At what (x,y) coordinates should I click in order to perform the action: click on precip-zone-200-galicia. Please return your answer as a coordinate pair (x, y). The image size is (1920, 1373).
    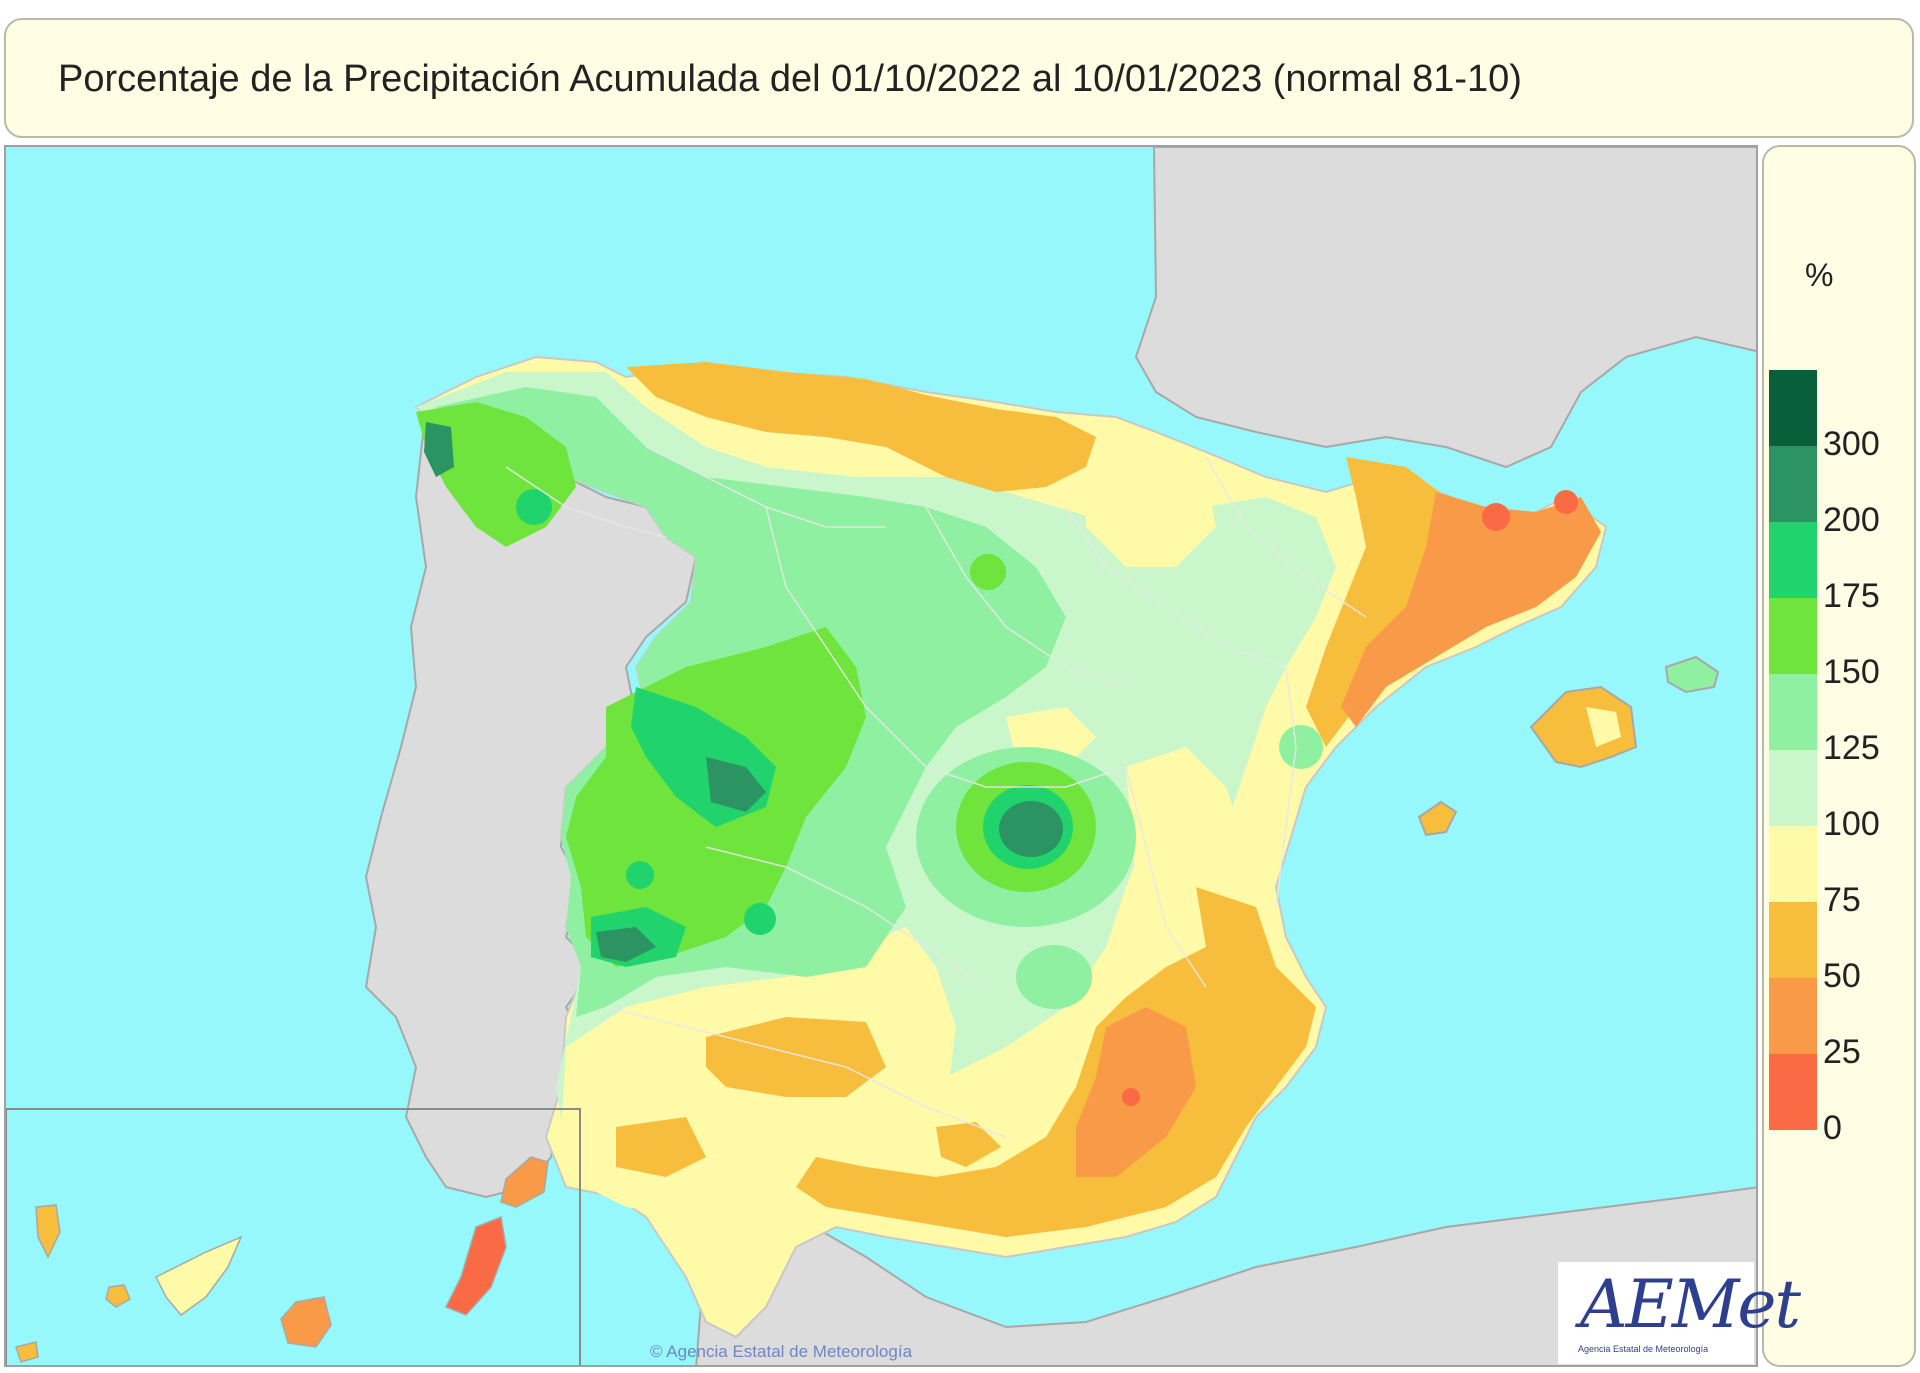
    Looking at the image, I should click on (439, 449).